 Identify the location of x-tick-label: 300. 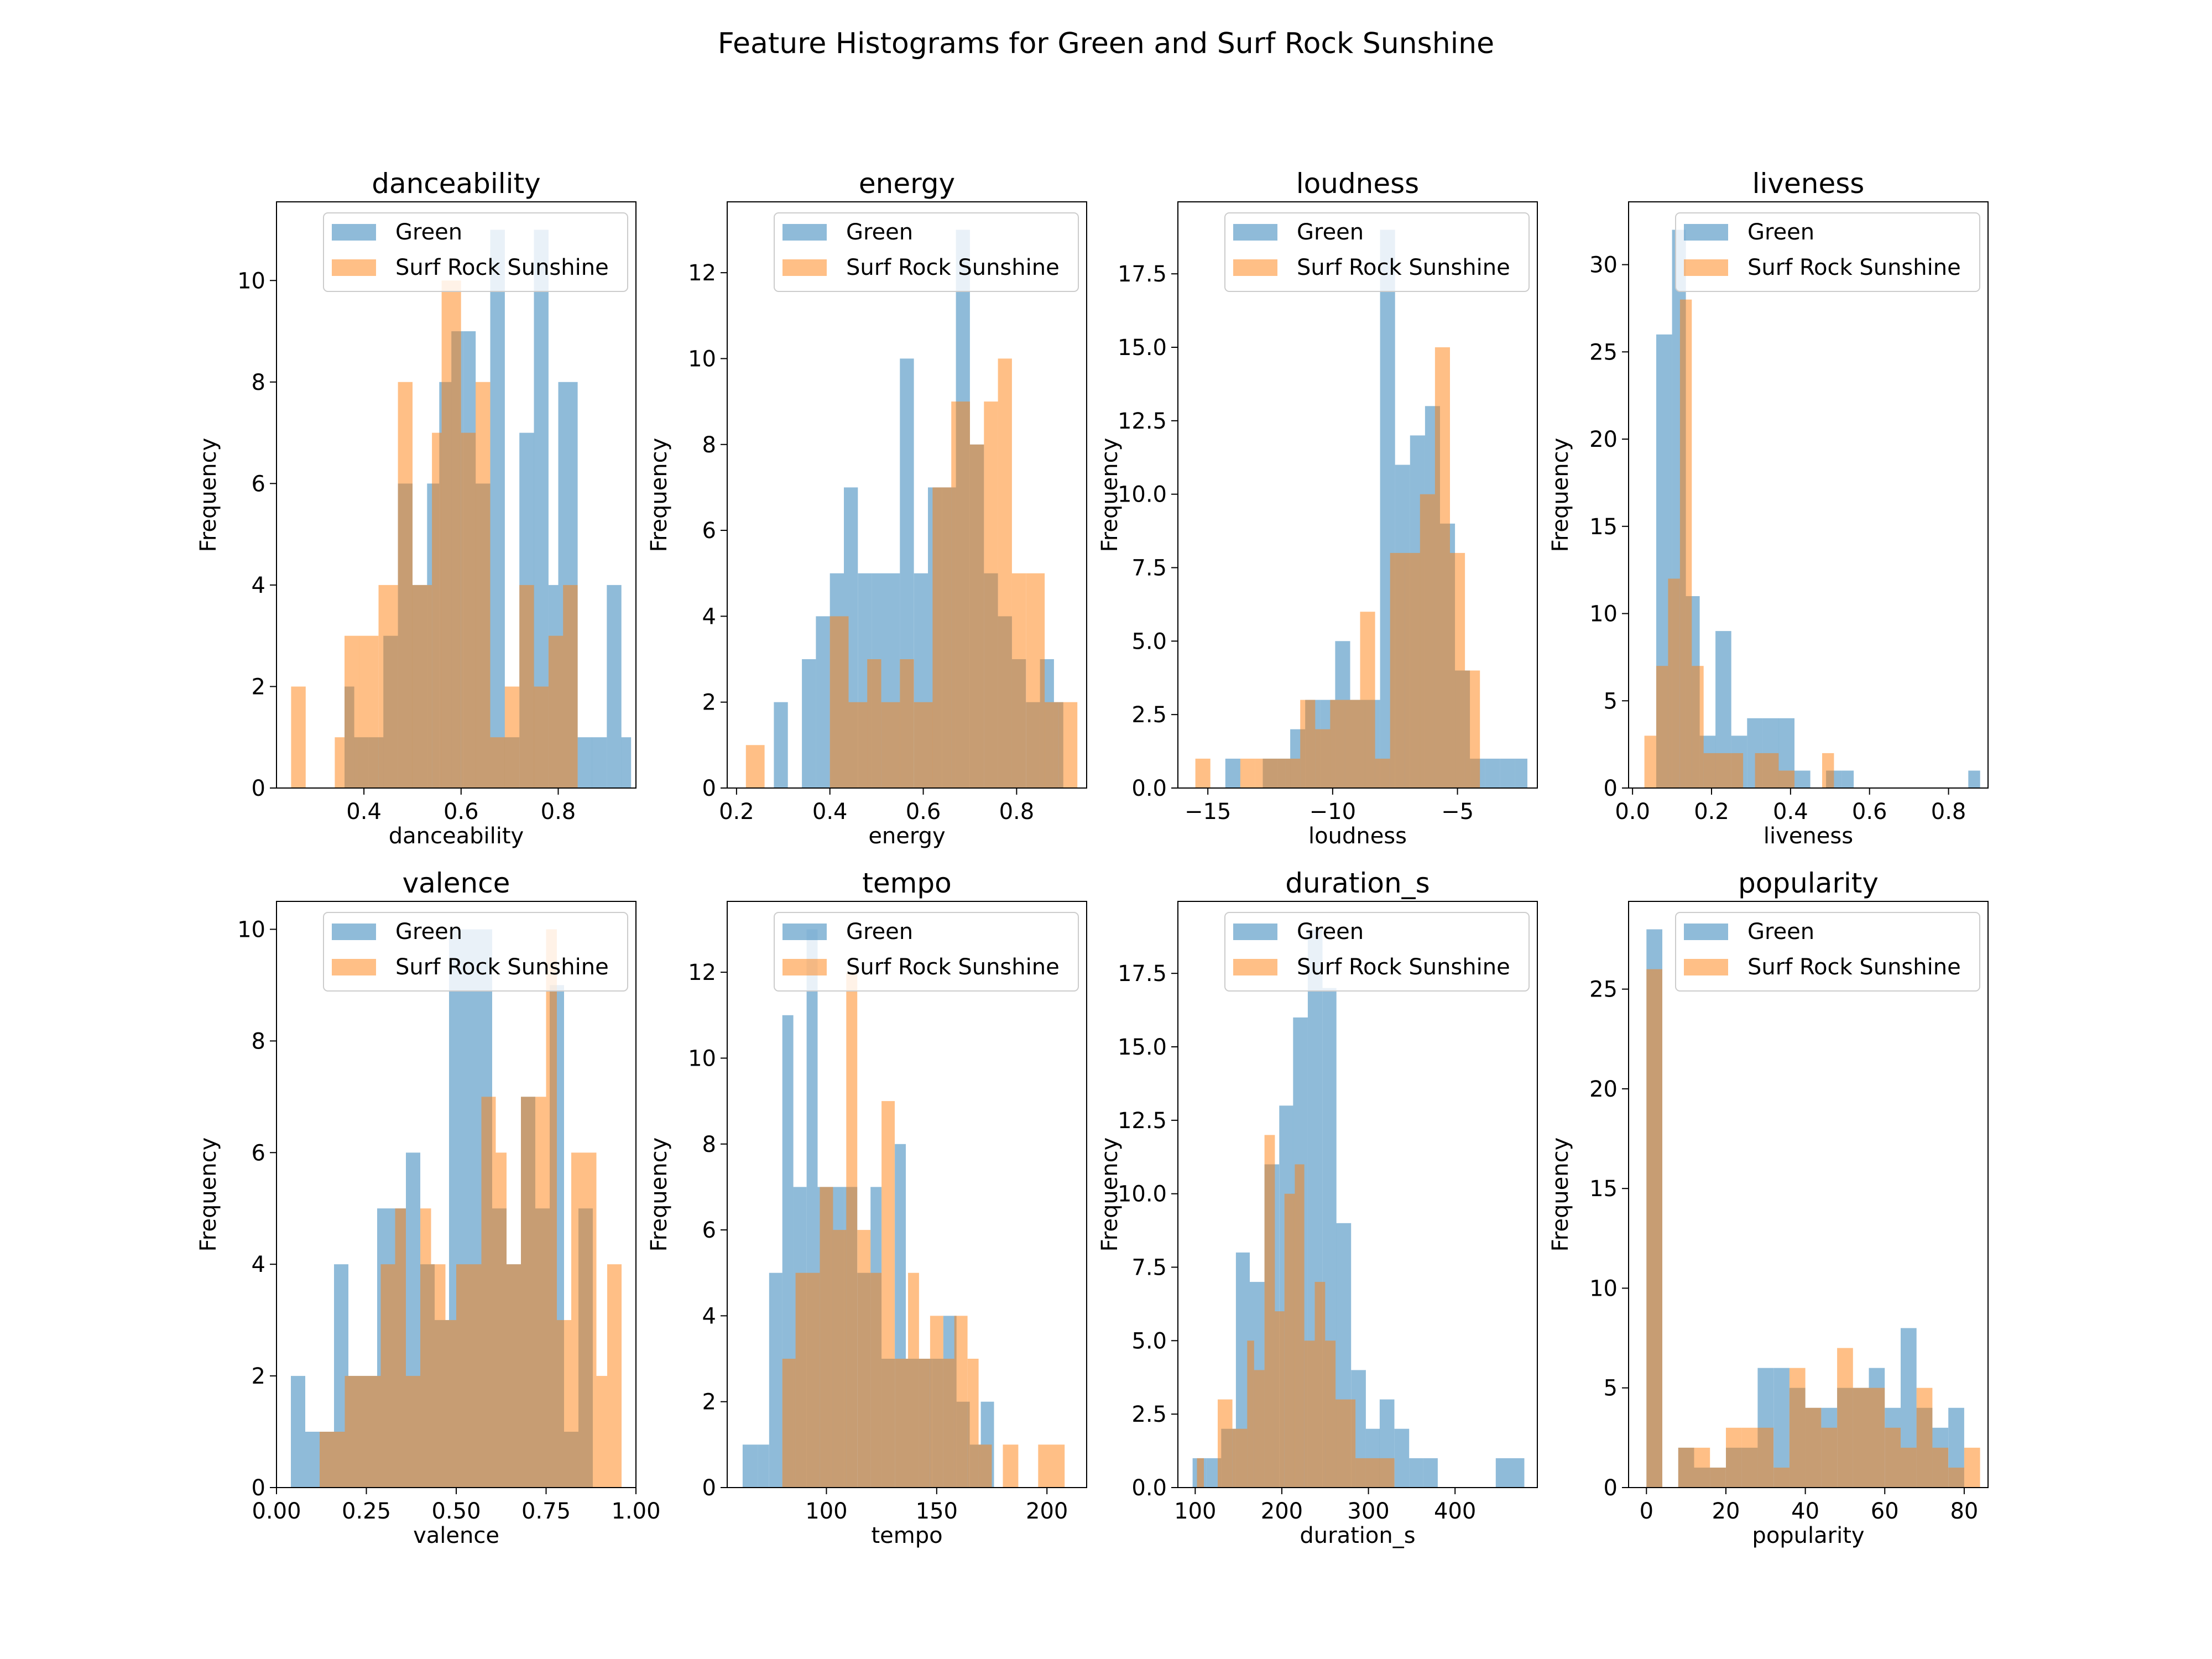
(1368, 1511).